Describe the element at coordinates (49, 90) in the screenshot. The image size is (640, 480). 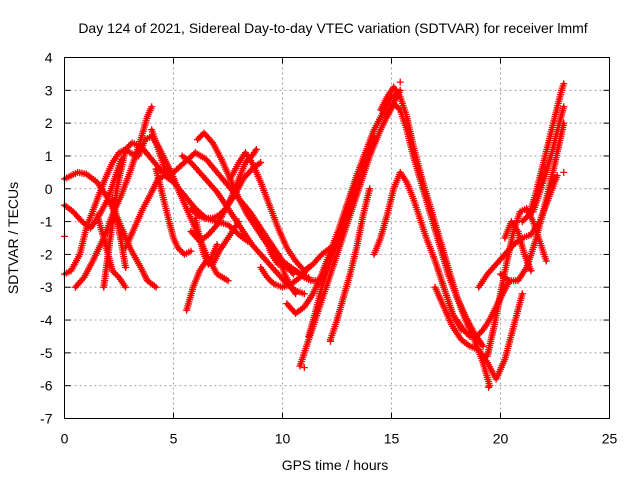
I see `y-tick-label: 3` at that location.